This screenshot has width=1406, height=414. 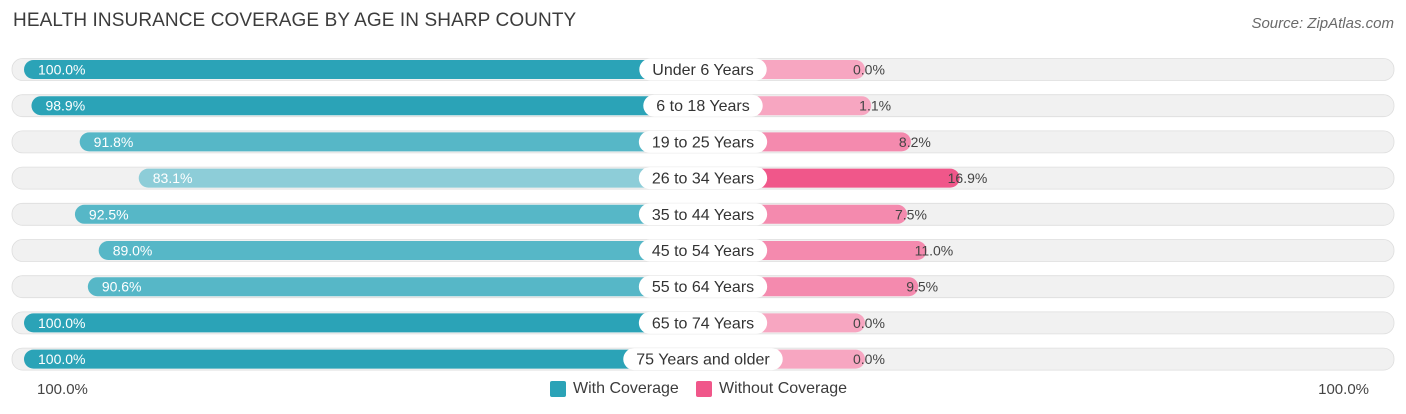 What do you see at coordinates (915, 142) in the screenshot?
I see `value-label-without: 8.2%` at bounding box center [915, 142].